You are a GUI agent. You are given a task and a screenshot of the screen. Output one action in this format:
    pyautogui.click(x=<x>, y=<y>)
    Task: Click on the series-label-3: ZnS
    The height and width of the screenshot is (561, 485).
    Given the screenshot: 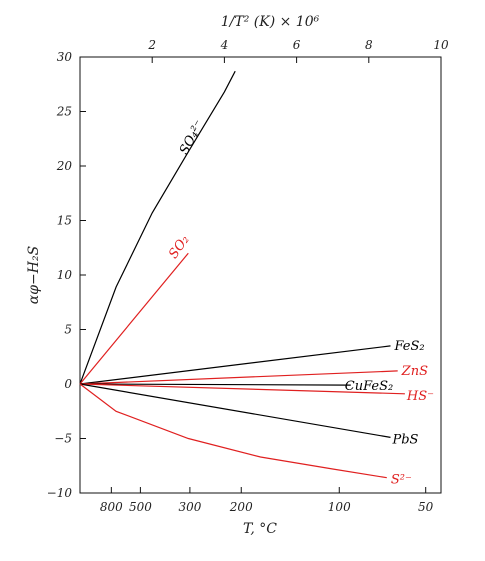 What is the action you would take?
    pyautogui.click(x=414, y=371)
    